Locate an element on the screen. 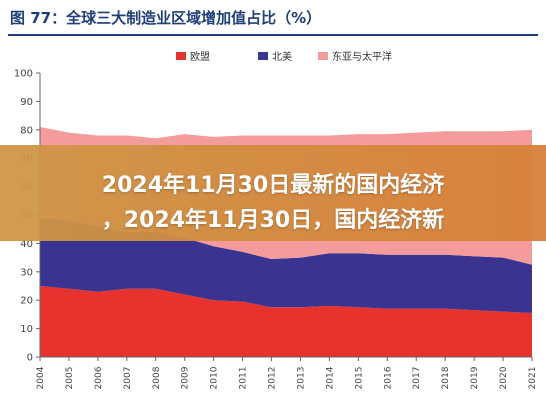 The height and width of the screenshot is (400, 546). legend-label-2: 东亚与太平洋 is located at coordinates (362, 56).